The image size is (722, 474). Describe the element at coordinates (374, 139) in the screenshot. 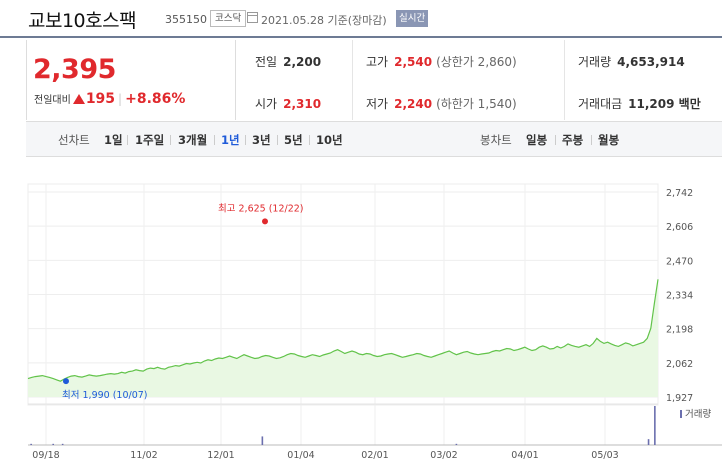

I see `chart-tabs: 선차트 1일 1주일 3개월 1년 3년 5년 10년 봉차트 일봉 주봉 월봉` at that location.